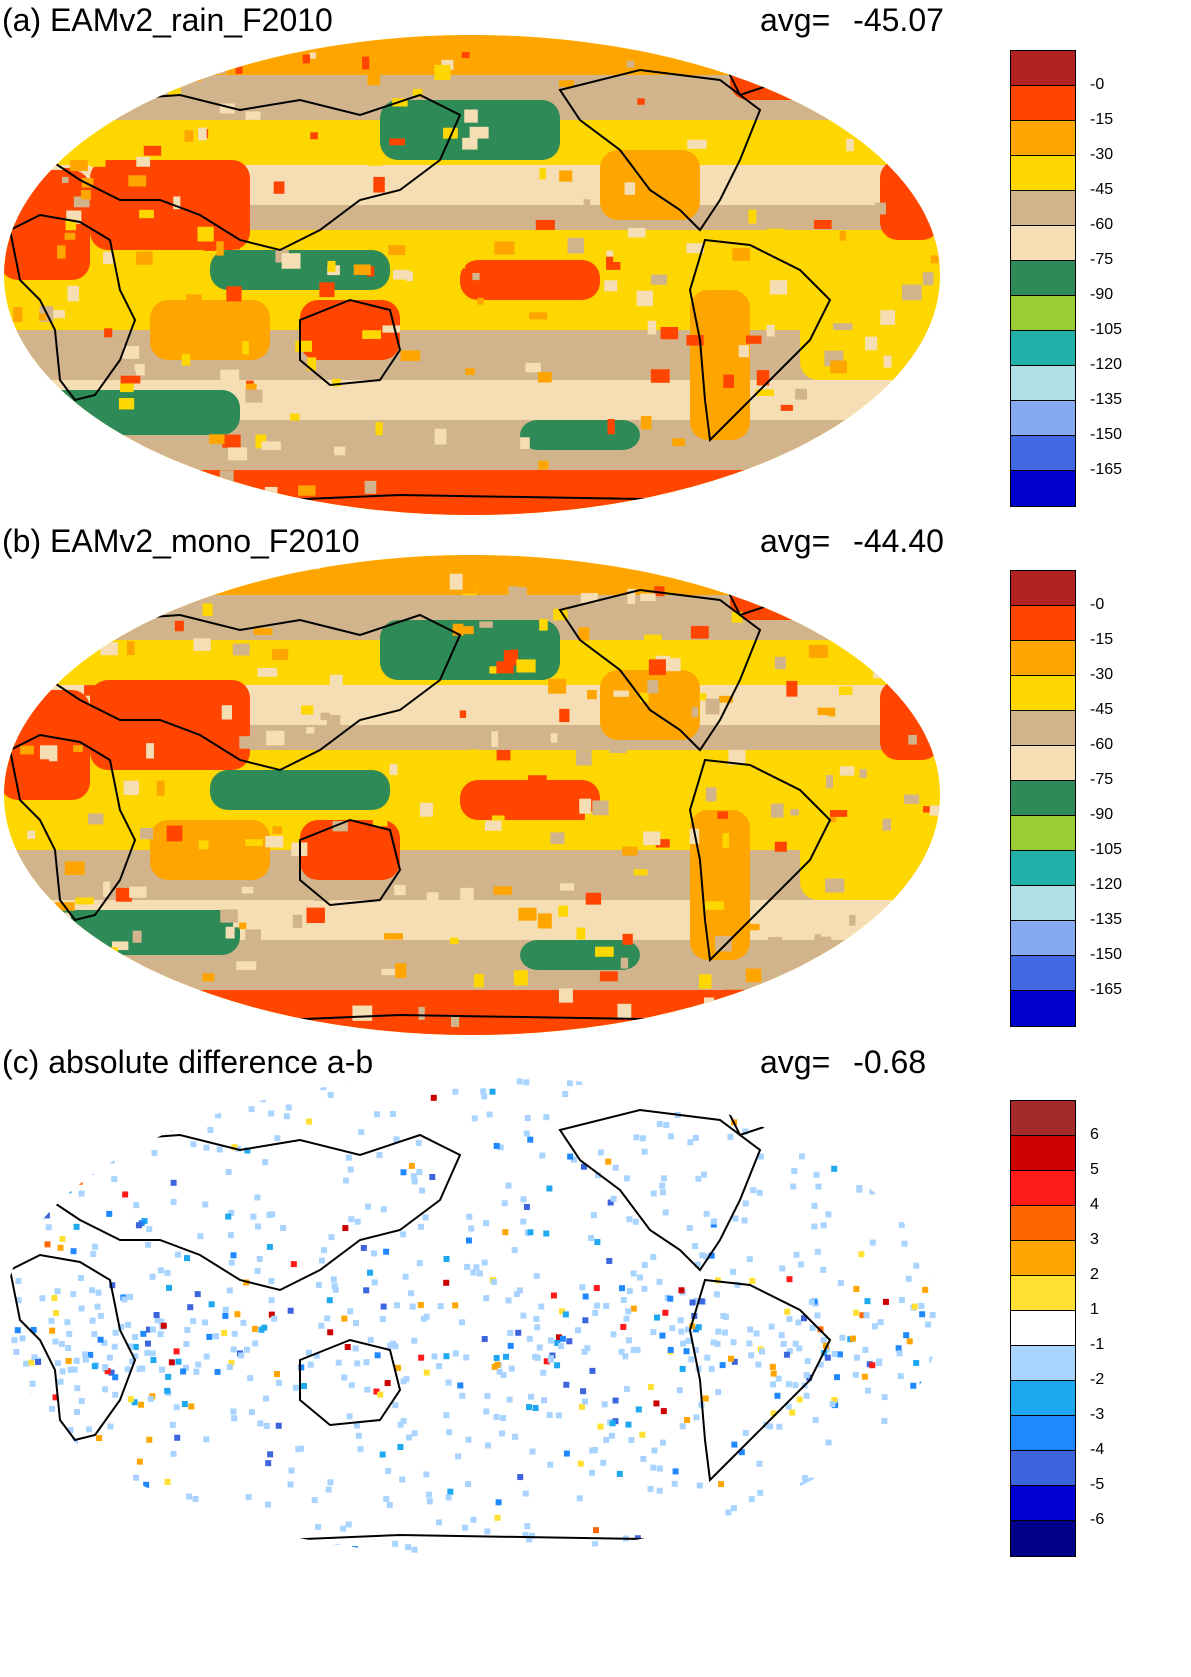 The height and width of the screenshot is (1677, 1191). I want to click on panel-title: (a) EAMv2_rain_F2010, so click(167, 20).